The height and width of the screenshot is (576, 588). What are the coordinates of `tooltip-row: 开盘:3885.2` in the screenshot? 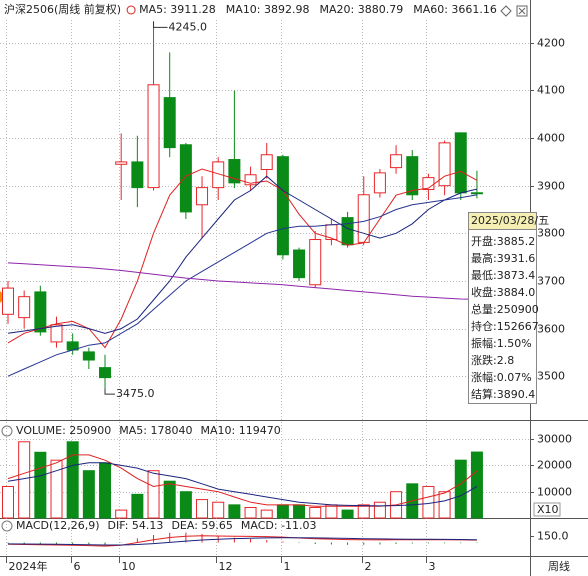 It's located at (503, 241).